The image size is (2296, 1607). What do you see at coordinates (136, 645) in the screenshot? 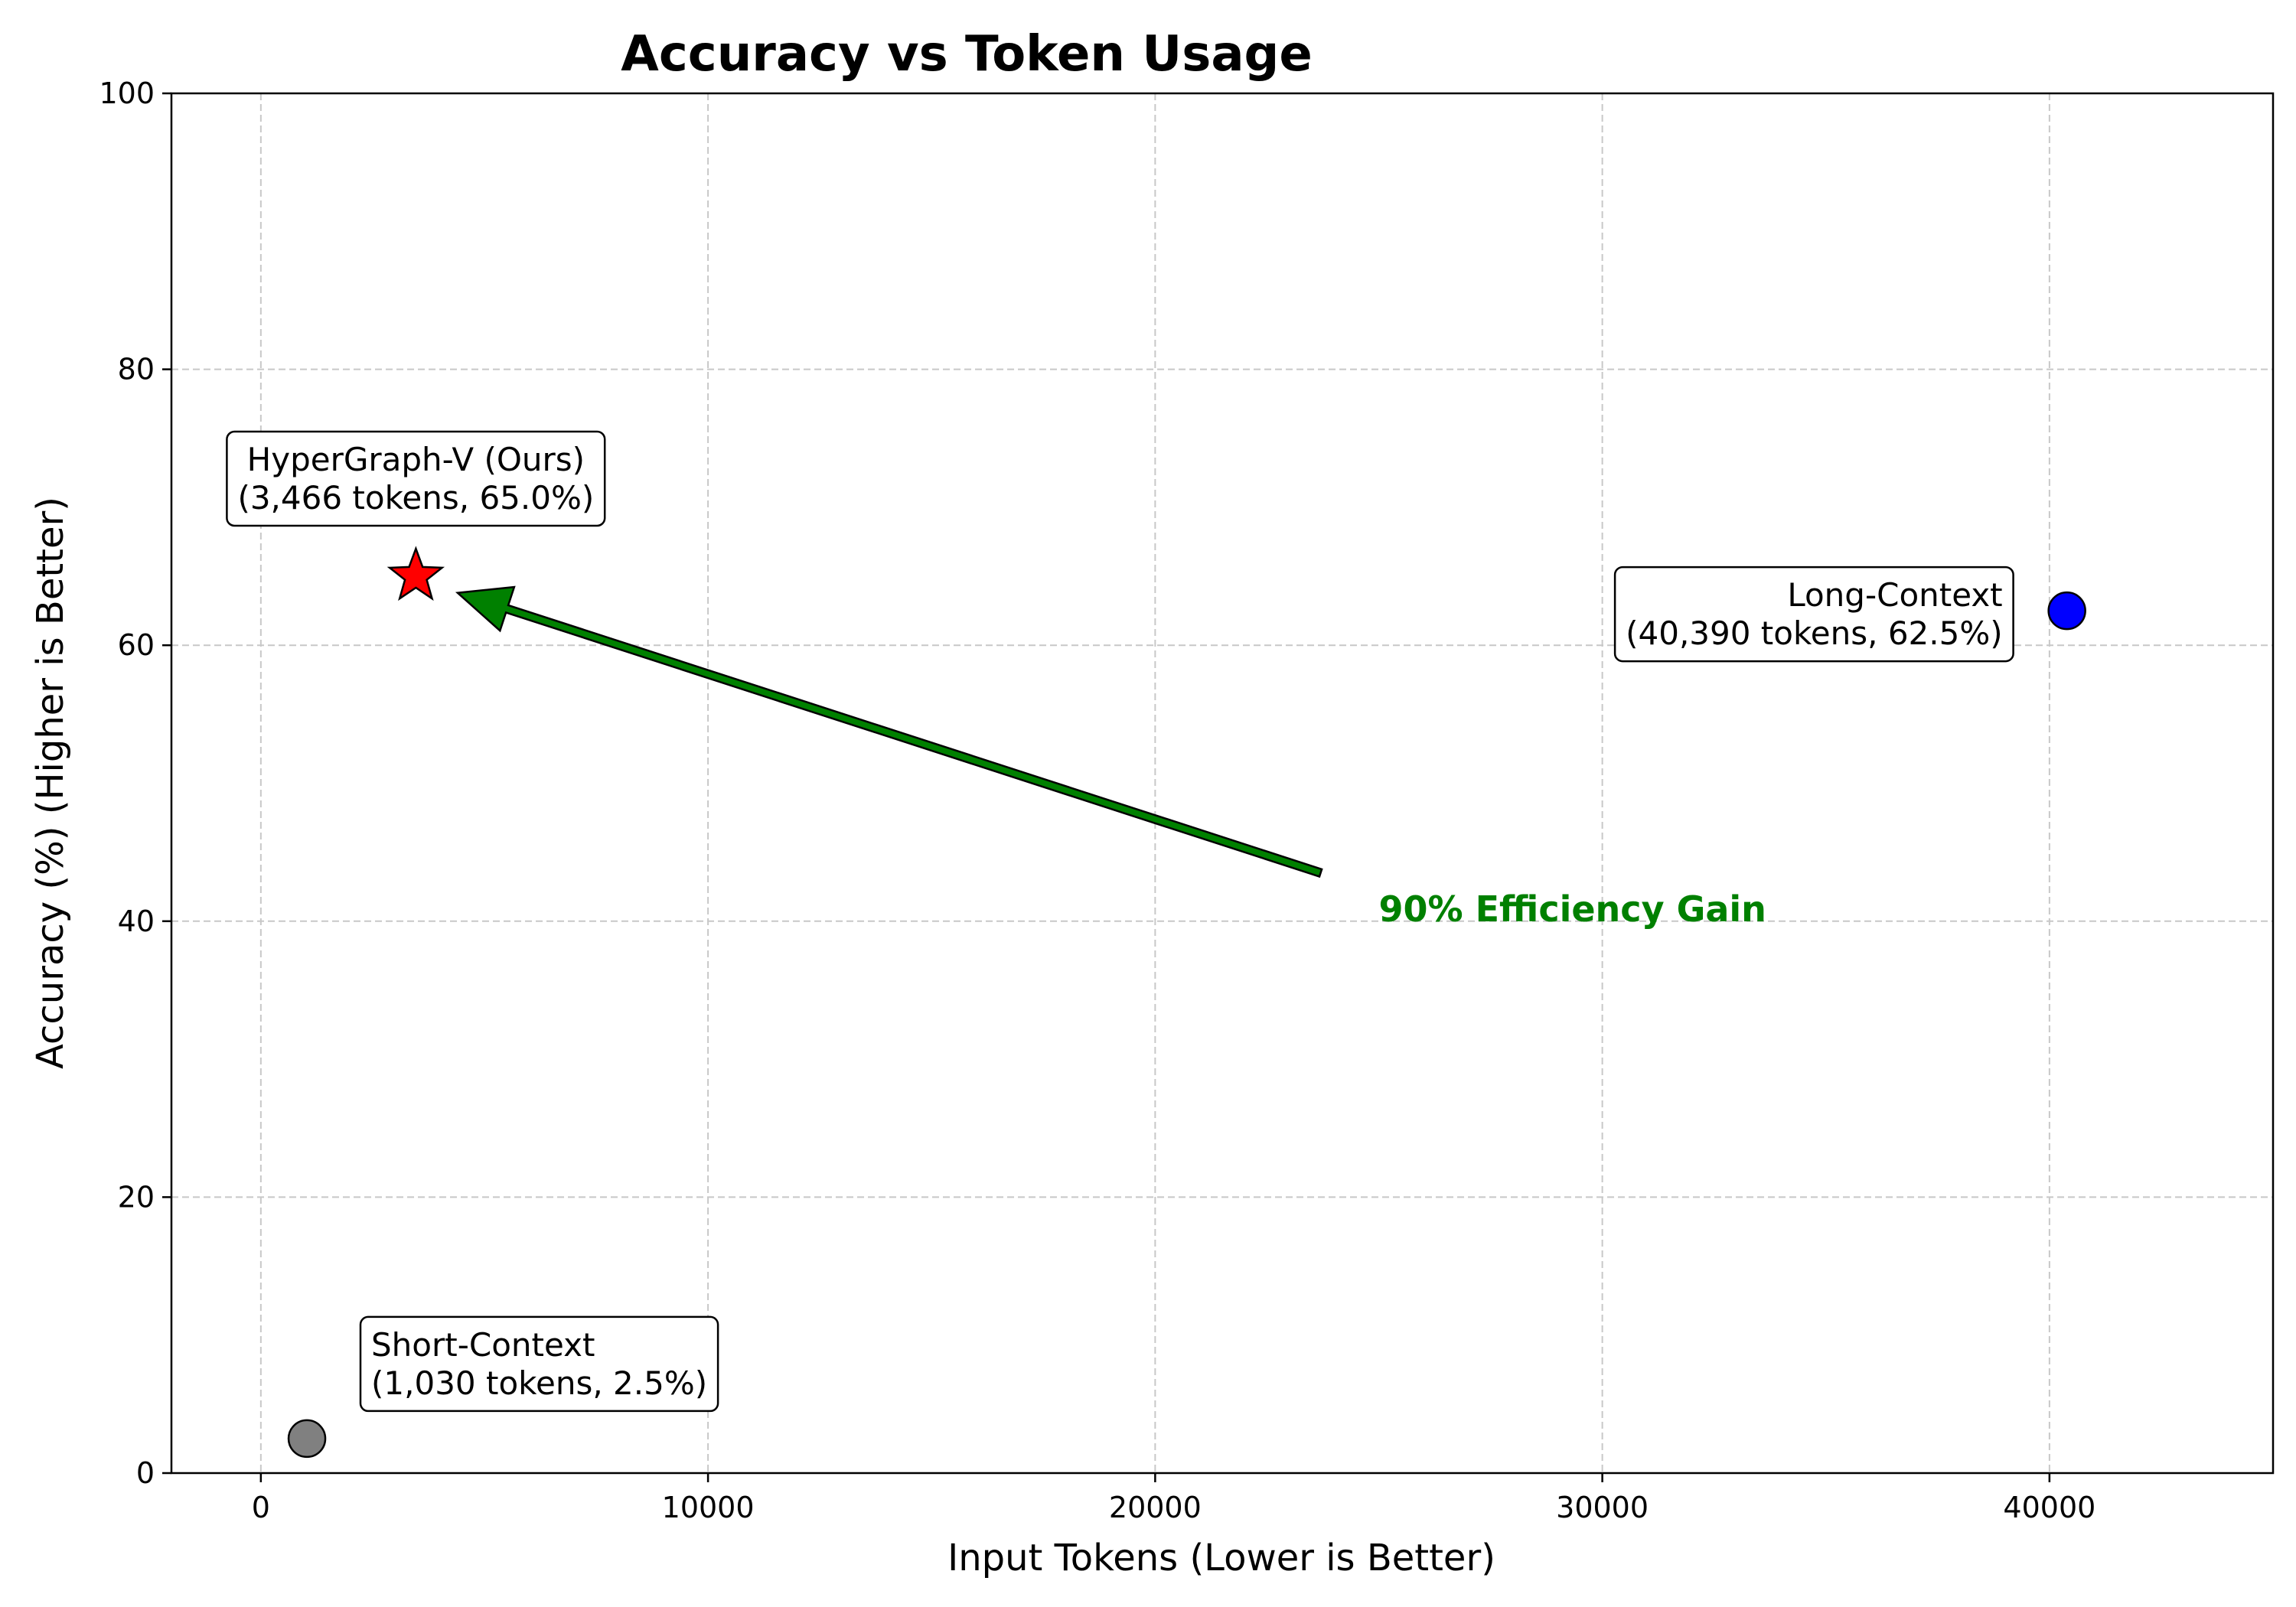
I see `y-tick-label-3: 60` at bounding box center [136, 645].